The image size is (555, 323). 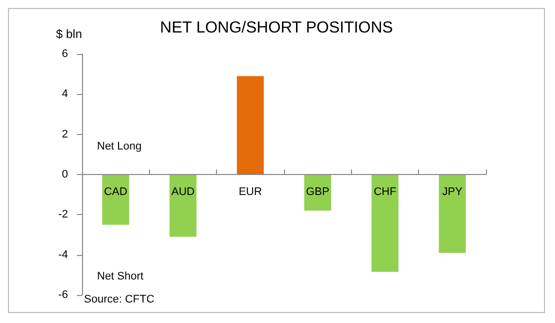 What do you see at coordinates (63, 214) in the screenshot?
I see `y-tick-label: -2` at bounding box center [63, 214].